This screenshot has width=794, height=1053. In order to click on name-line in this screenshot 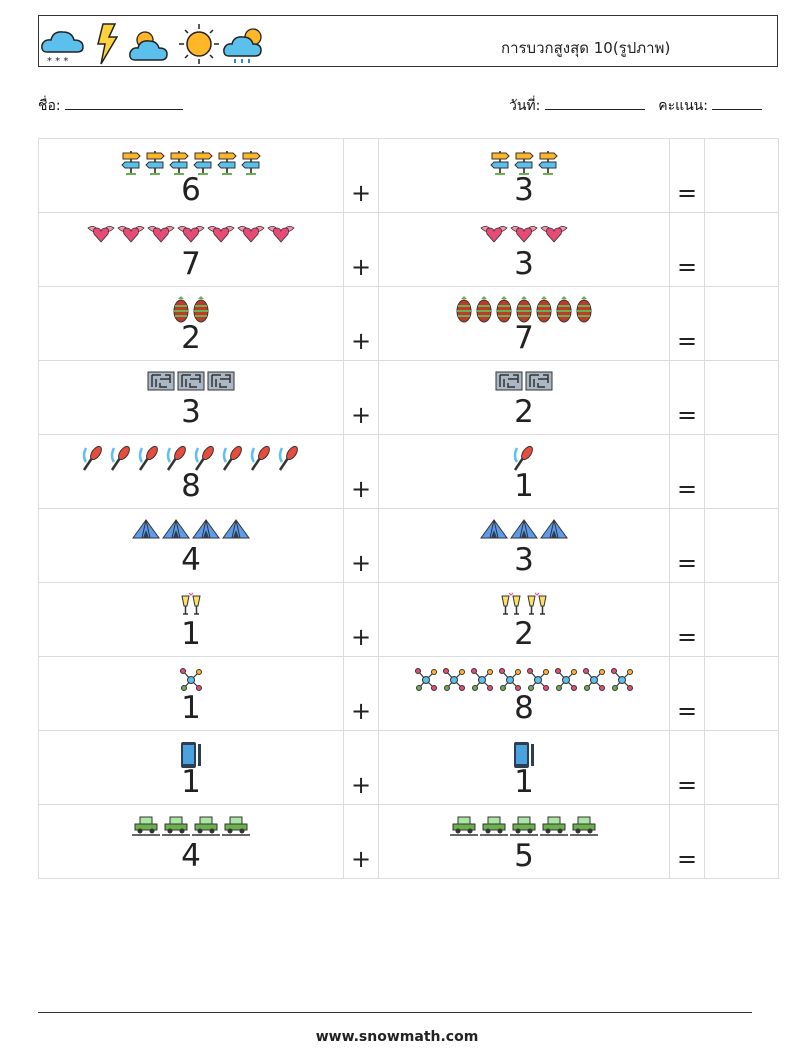, I will do `click(124, 102)`.